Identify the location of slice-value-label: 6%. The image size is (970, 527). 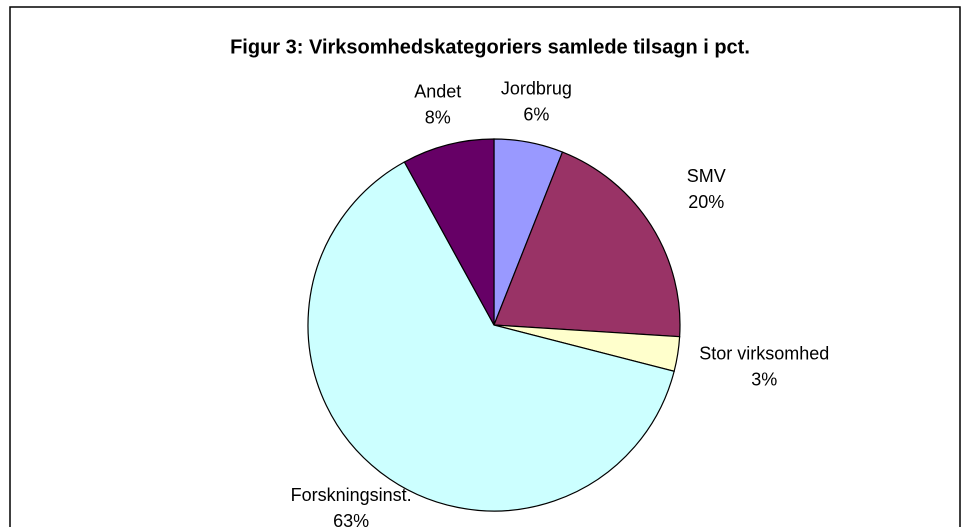
(536, 115).